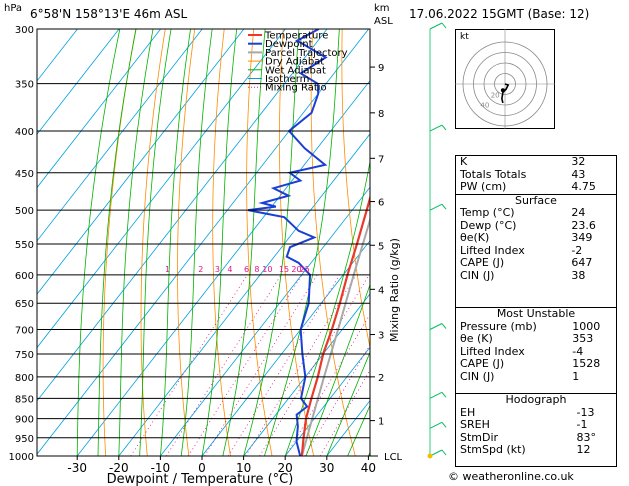  Describe the element at coordinates (381, 336) in the screenshot. I see `km-tick-label: 3` at that location.